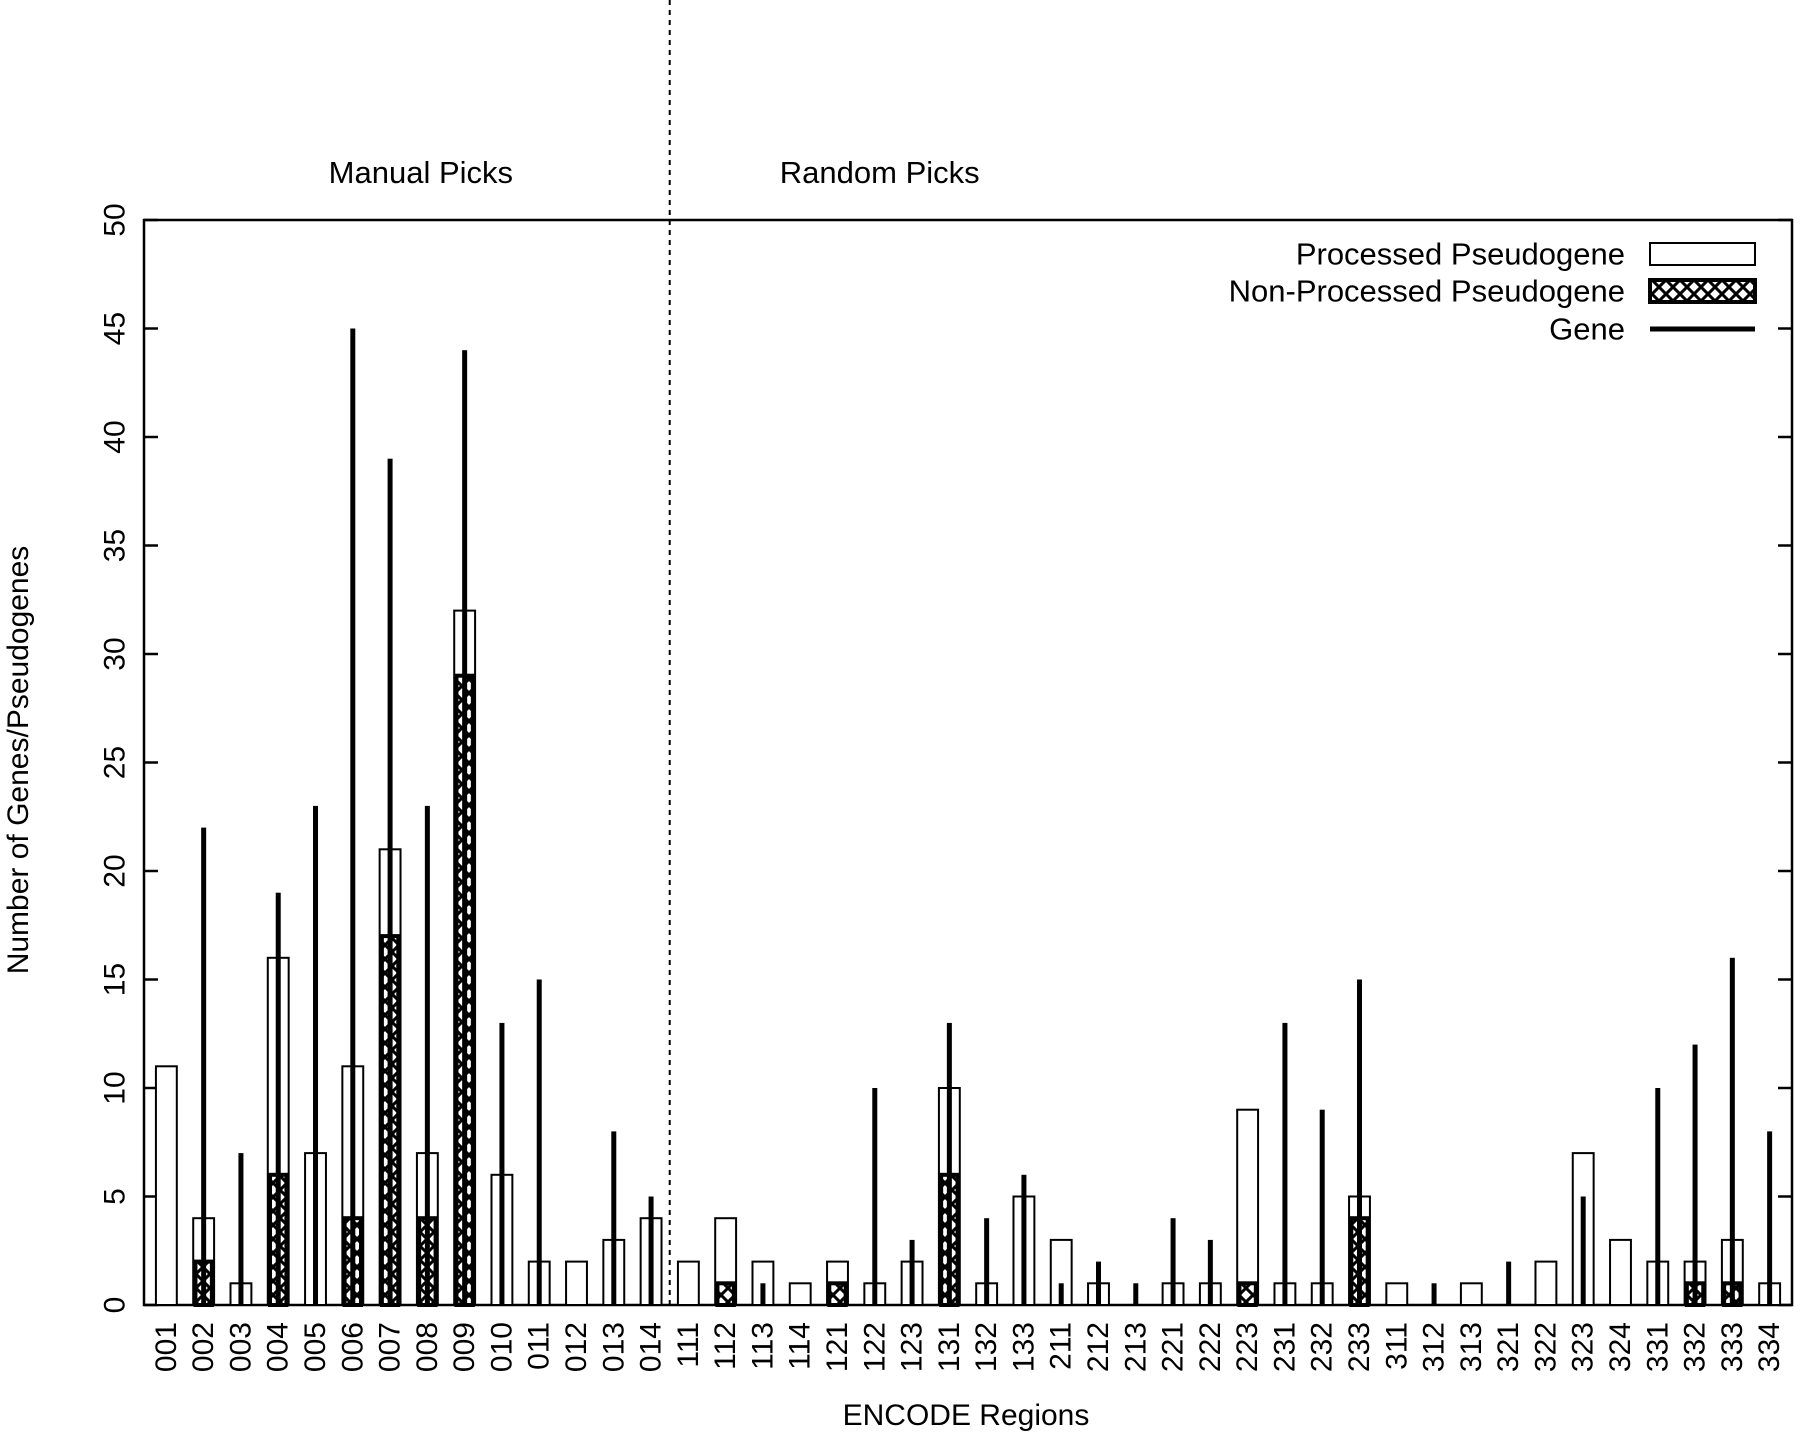  Describe the element at coordinates (1732, 1347) in the screenshot. I see `x-tick-label: 333` at that location.